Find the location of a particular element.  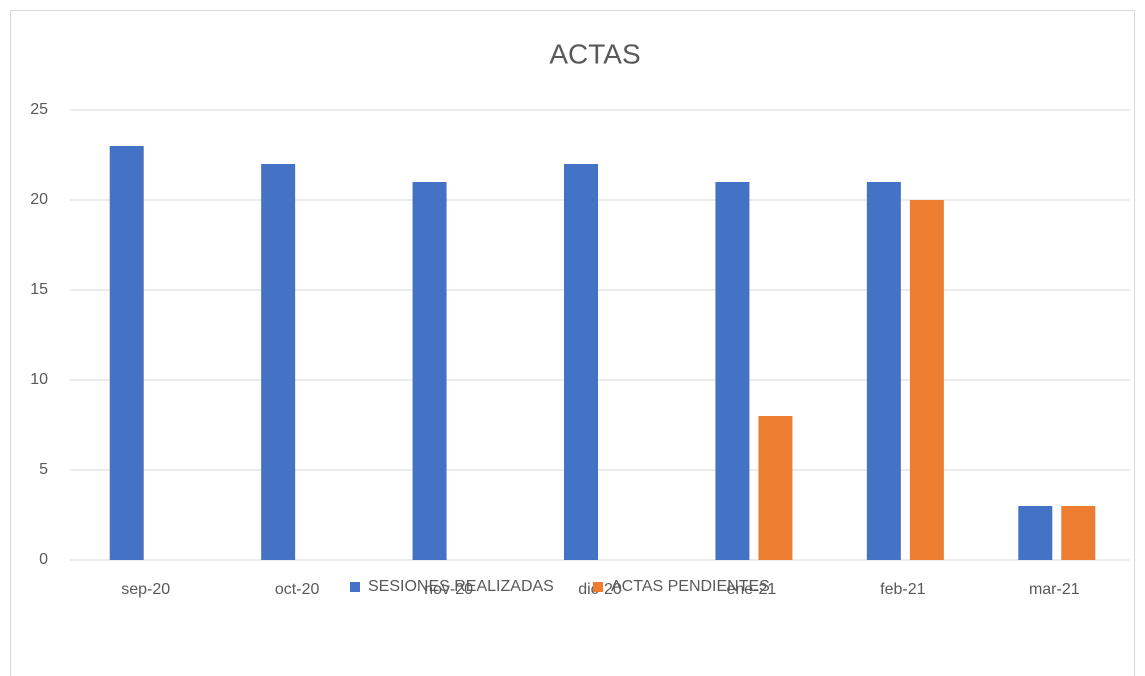

y-tick-label: 25 is located at coordinates (39, 109).